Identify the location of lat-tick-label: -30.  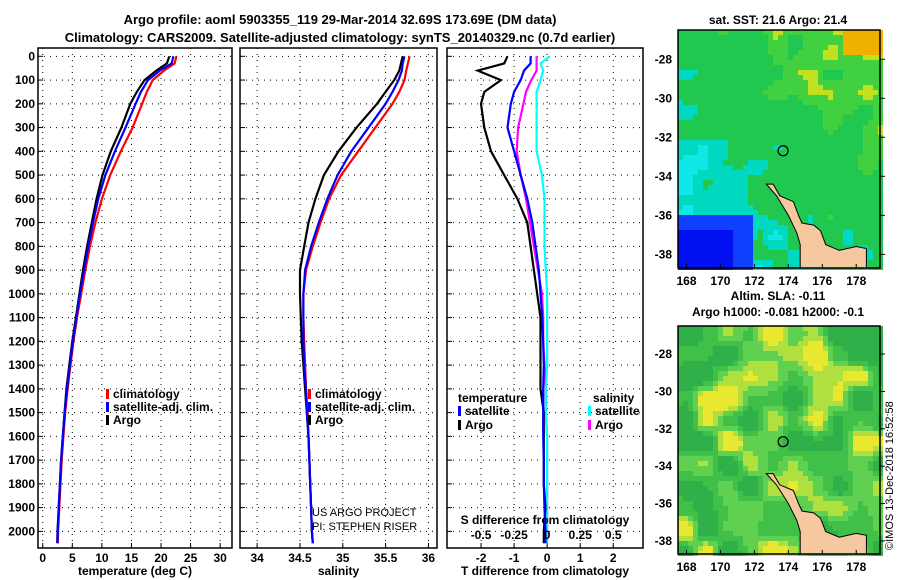
(664, 391).